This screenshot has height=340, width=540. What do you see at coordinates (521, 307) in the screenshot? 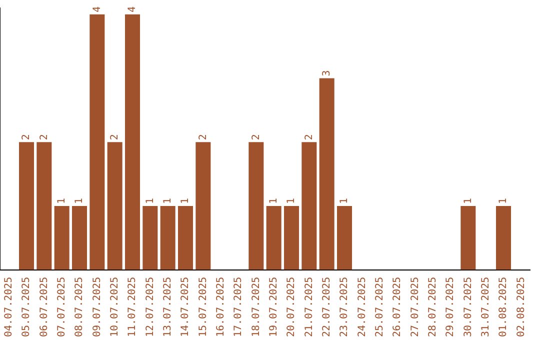
I see `x-tick-label: 02.08.2025` at bounding box center [521, 307].